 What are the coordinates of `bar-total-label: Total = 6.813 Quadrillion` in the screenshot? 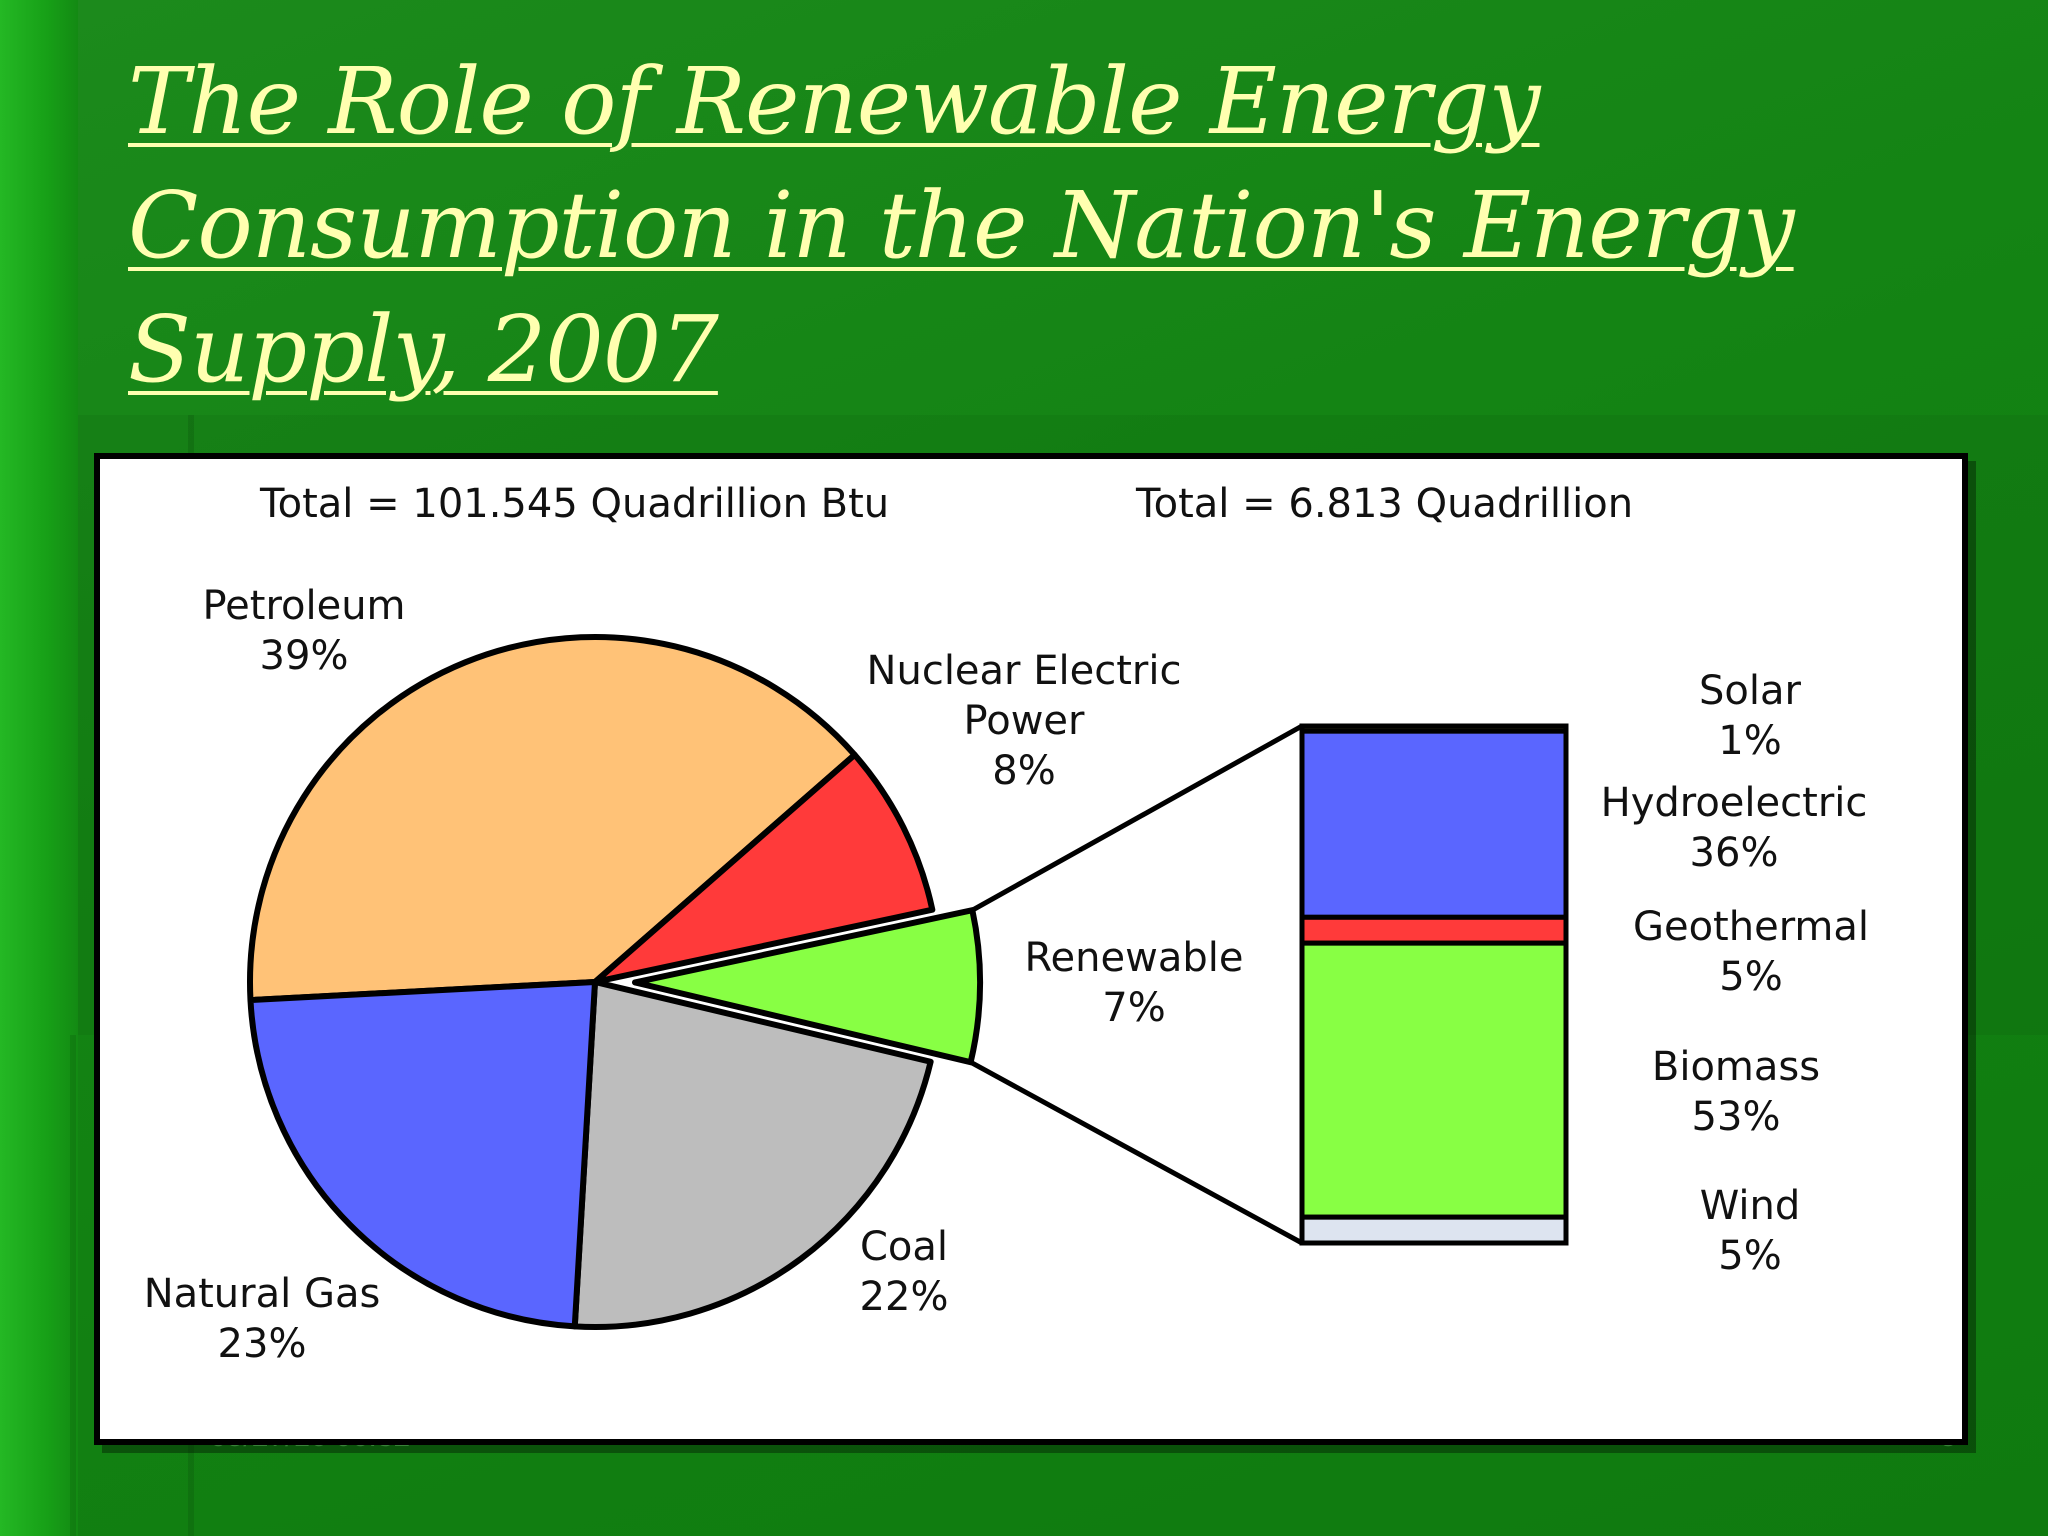 It's located at (1384, 504).